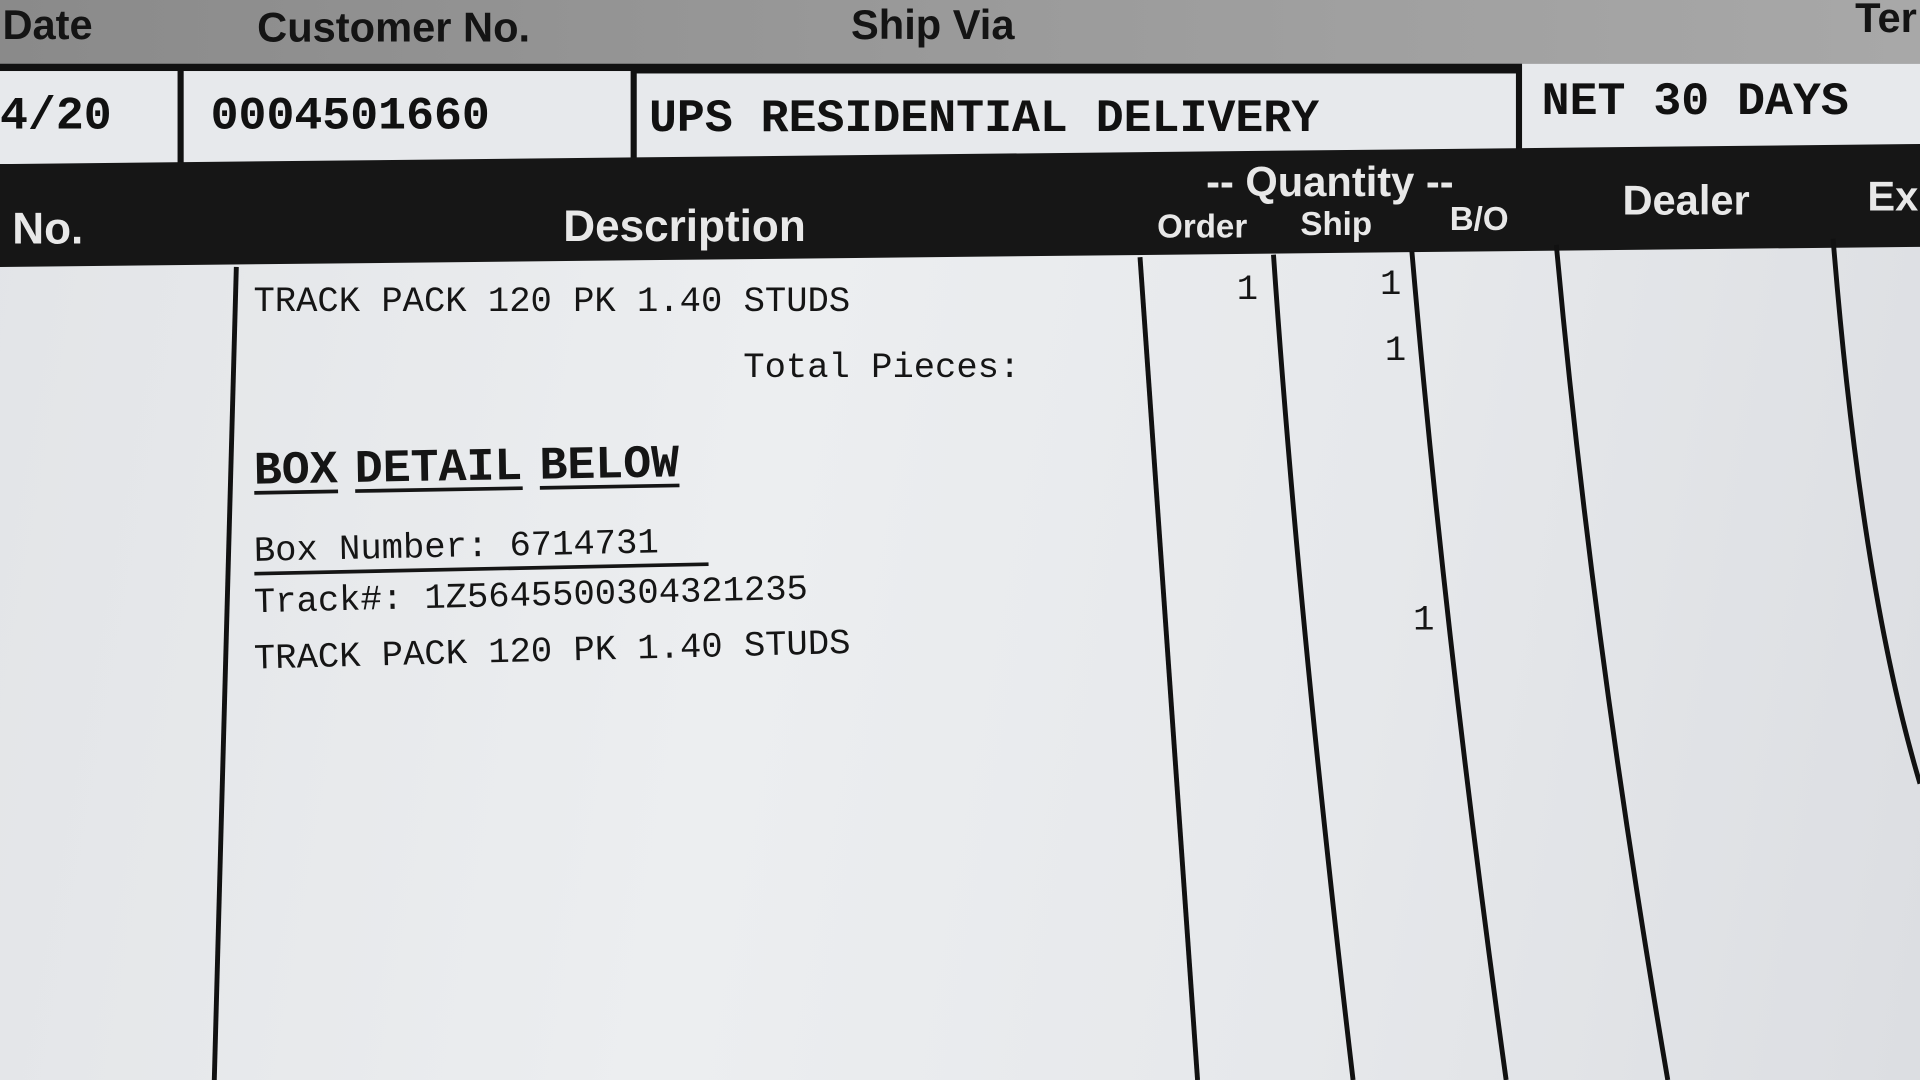 The image size is (1920, 1080). What do you see at coordinates (552, 302) in the screenshot?
I see `item-description: TRACK PACK 120 PK 1.40 STUDS` at bounding box center [552, 302].